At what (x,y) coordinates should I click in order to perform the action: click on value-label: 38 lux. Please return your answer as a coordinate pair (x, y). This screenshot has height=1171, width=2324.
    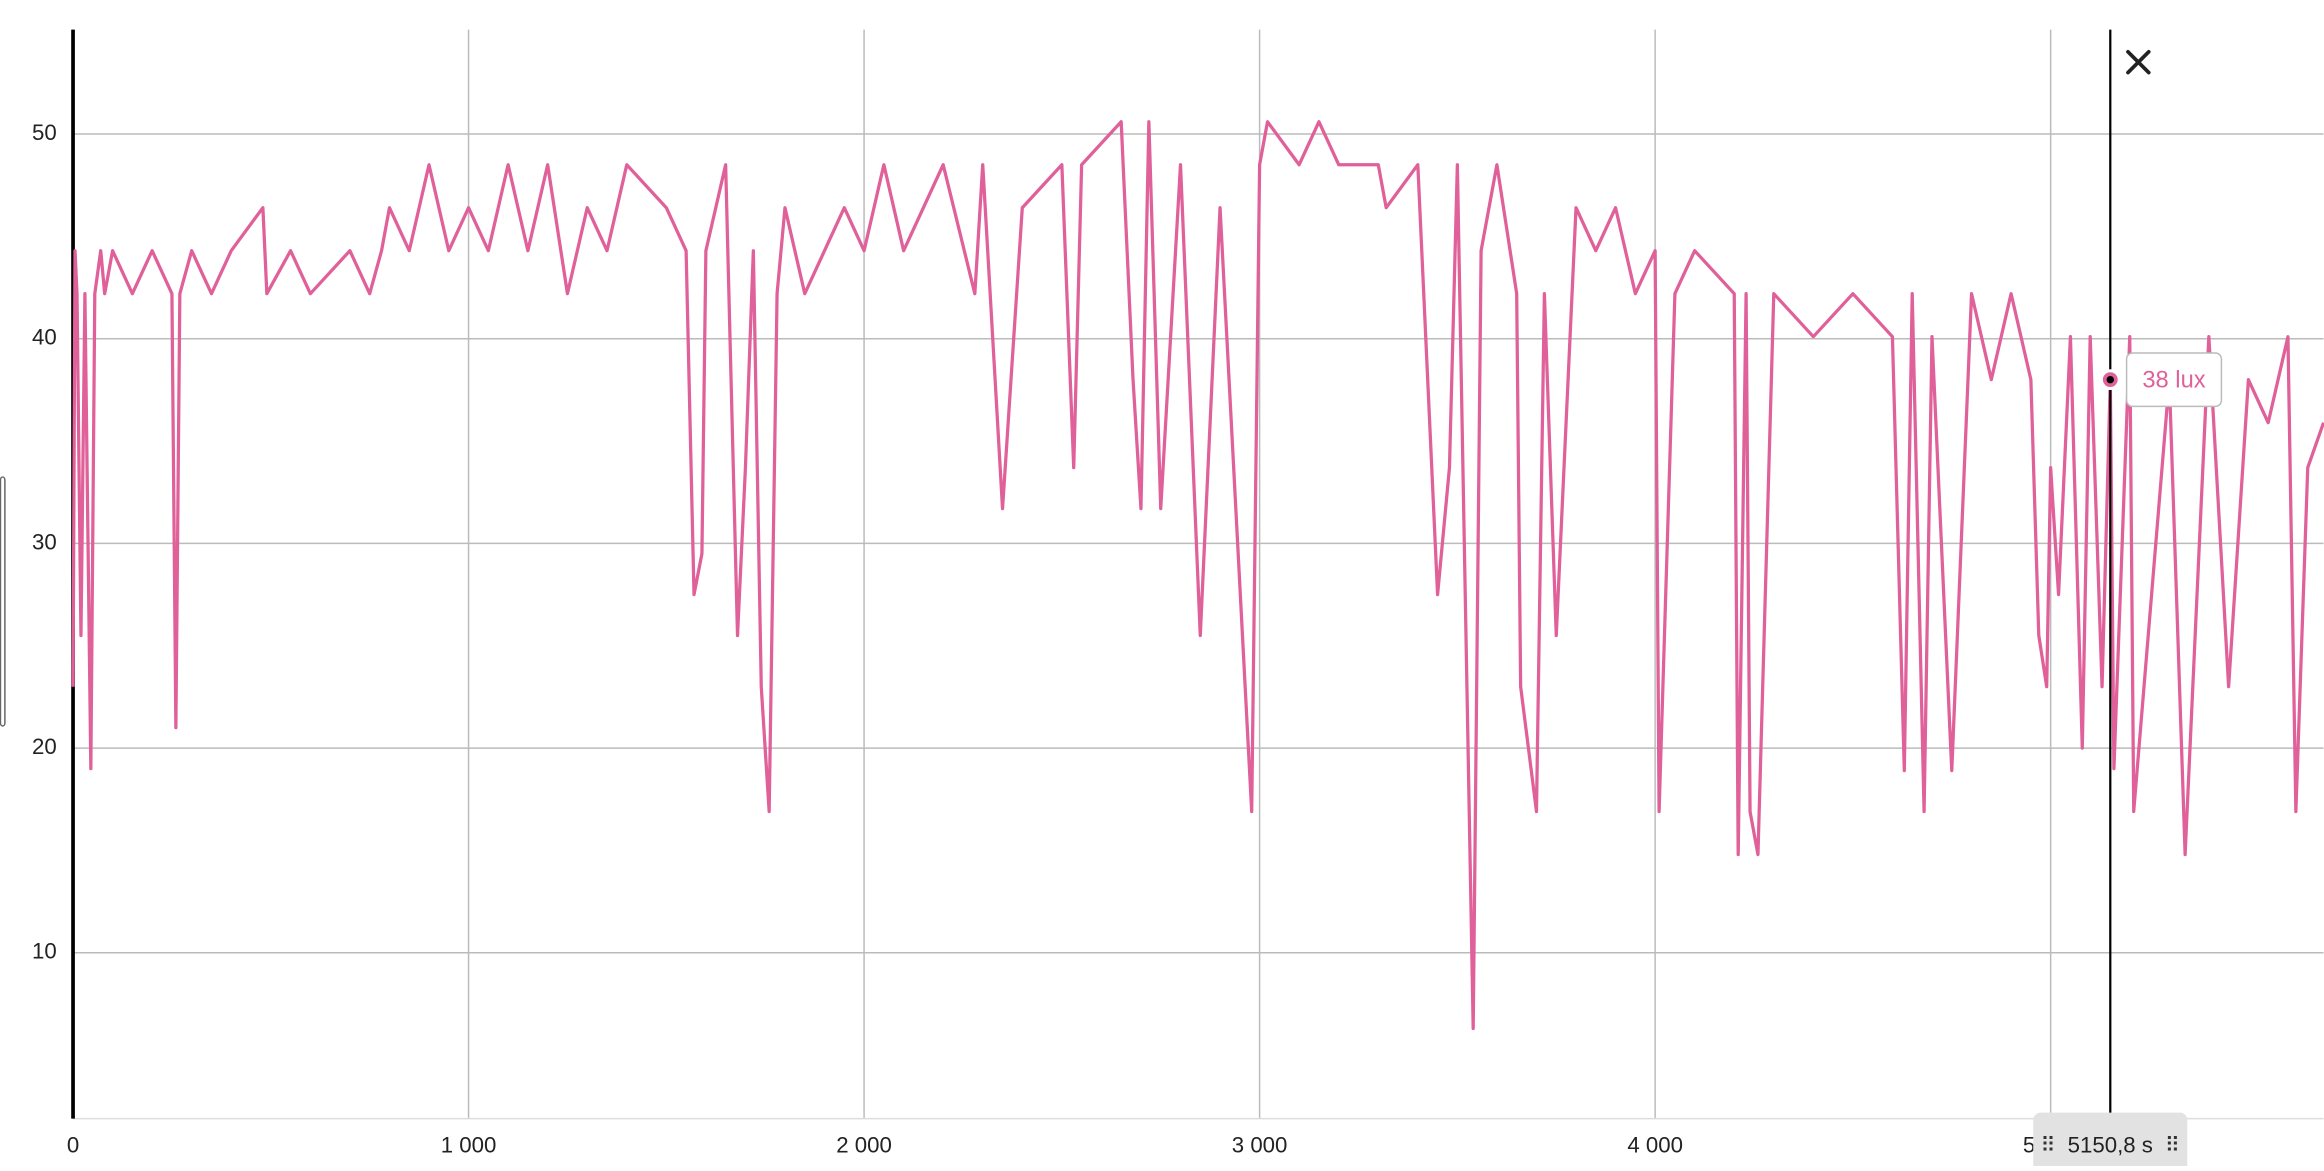
    Looking at the image, I should click on (2173, 380).